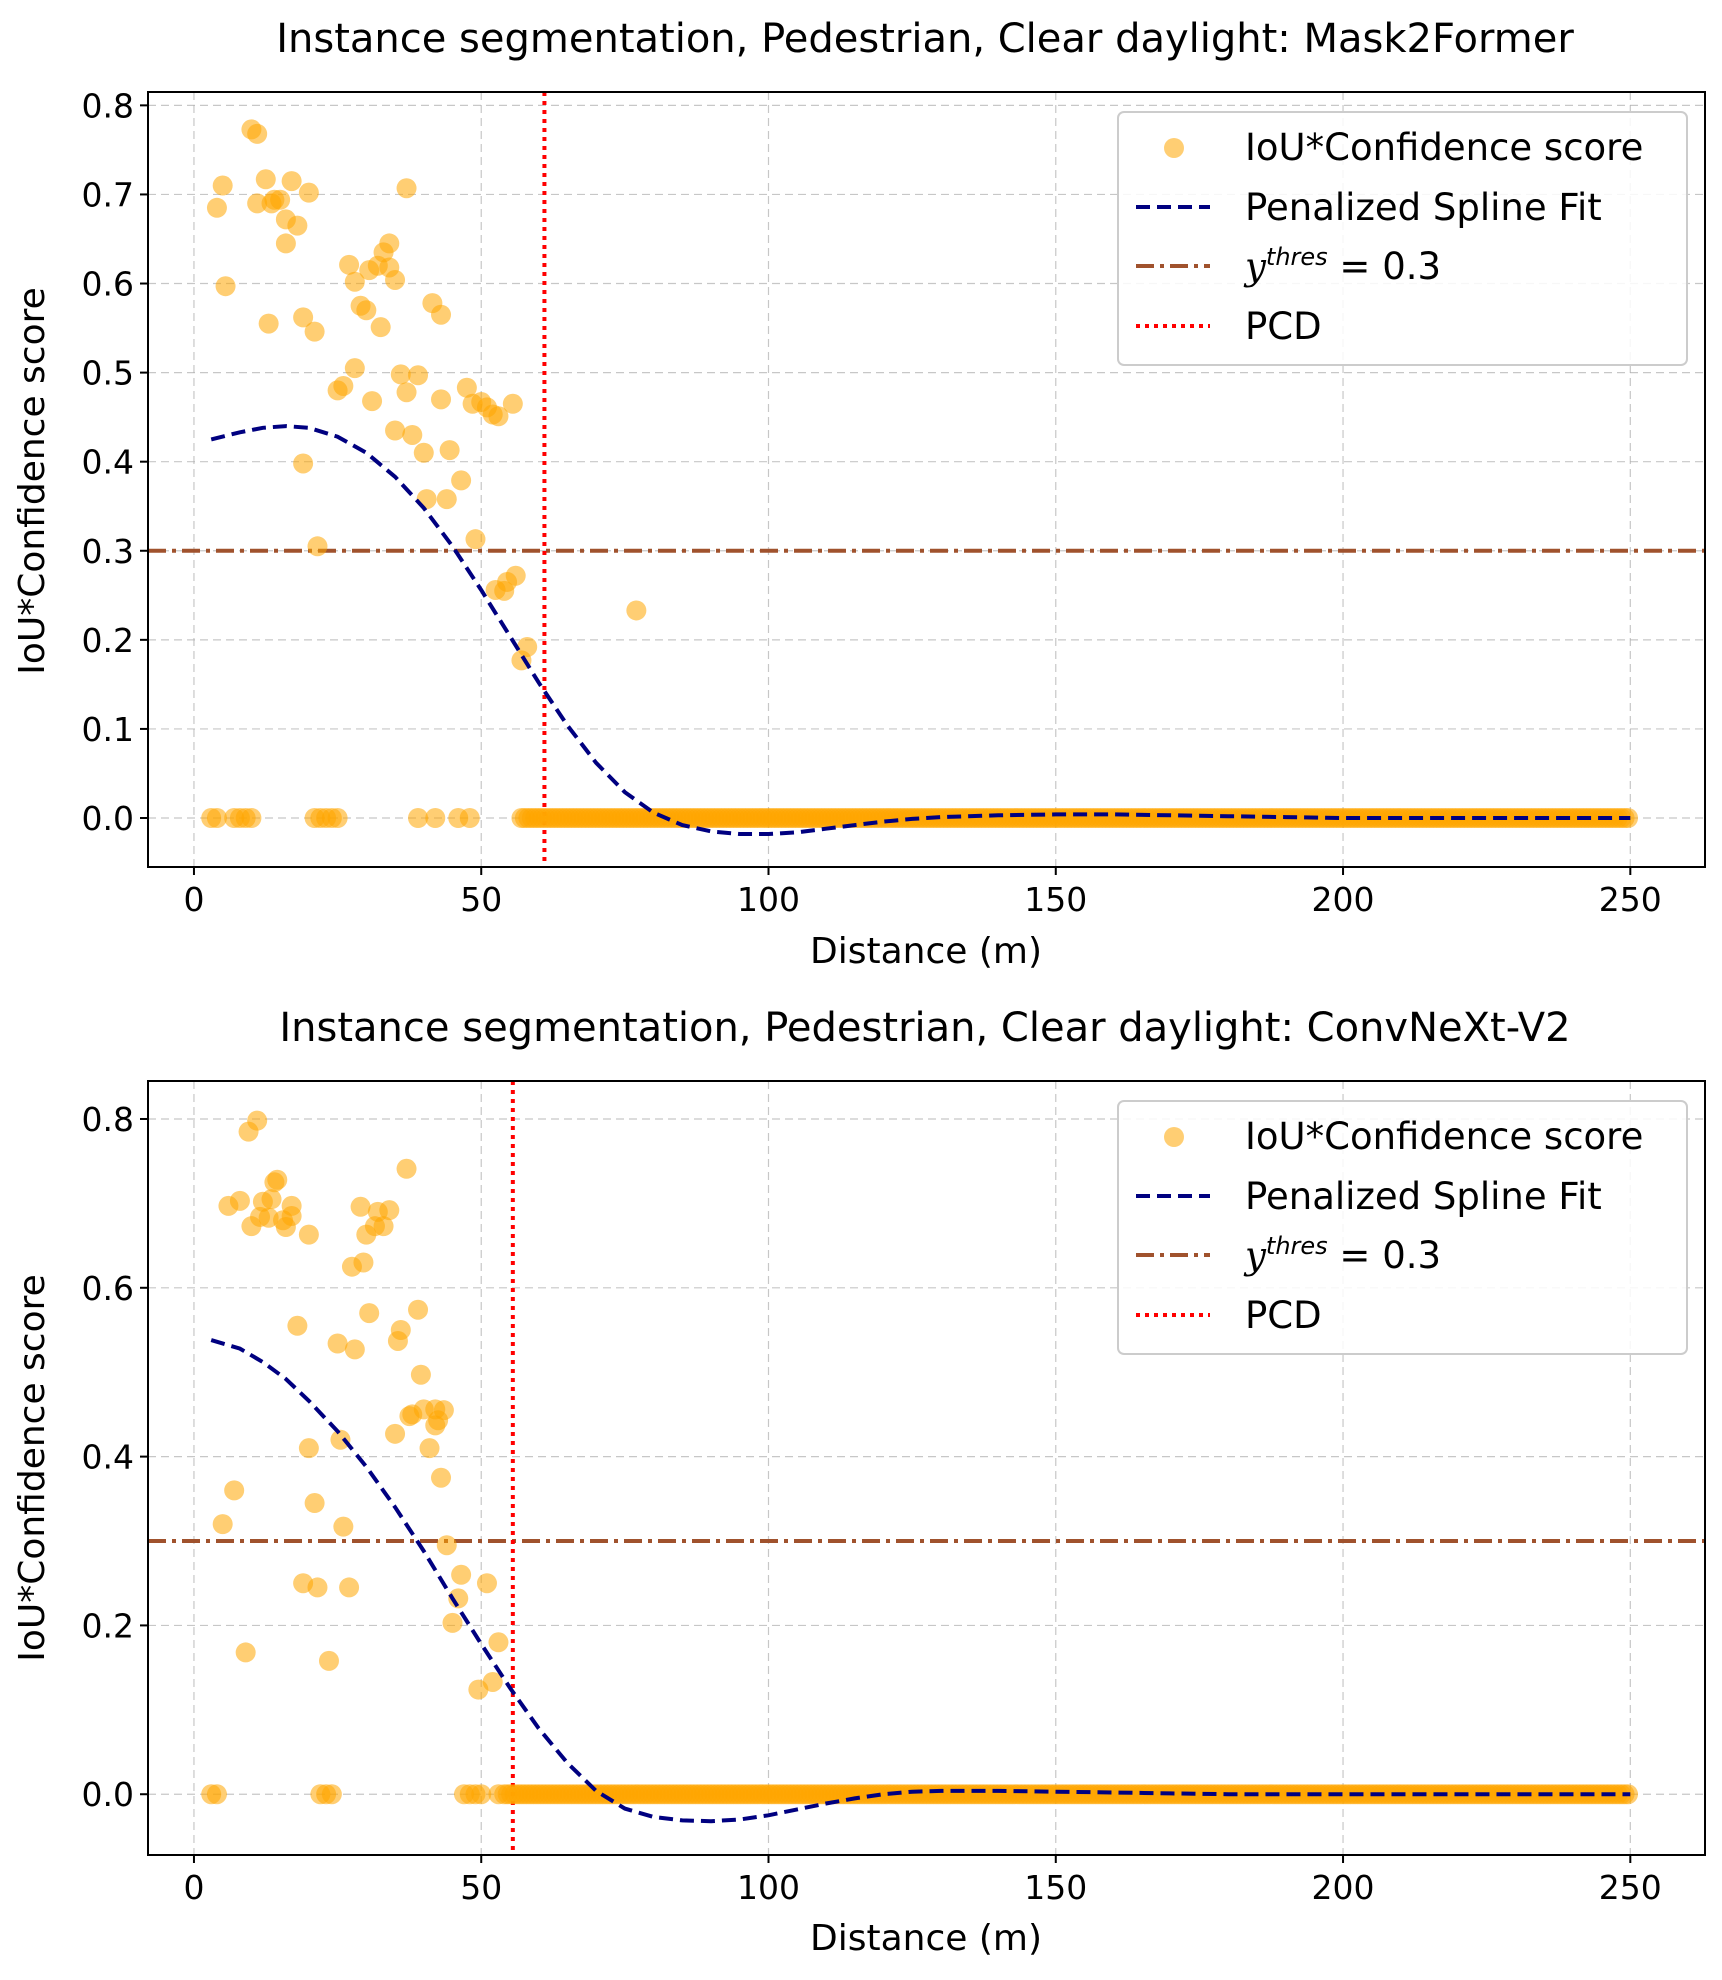  What do you see at coordinates (1384, 1255) in the screenshot?
I see `legend-threshold-value: = 0.3` at bounding box center [1384, 1255].